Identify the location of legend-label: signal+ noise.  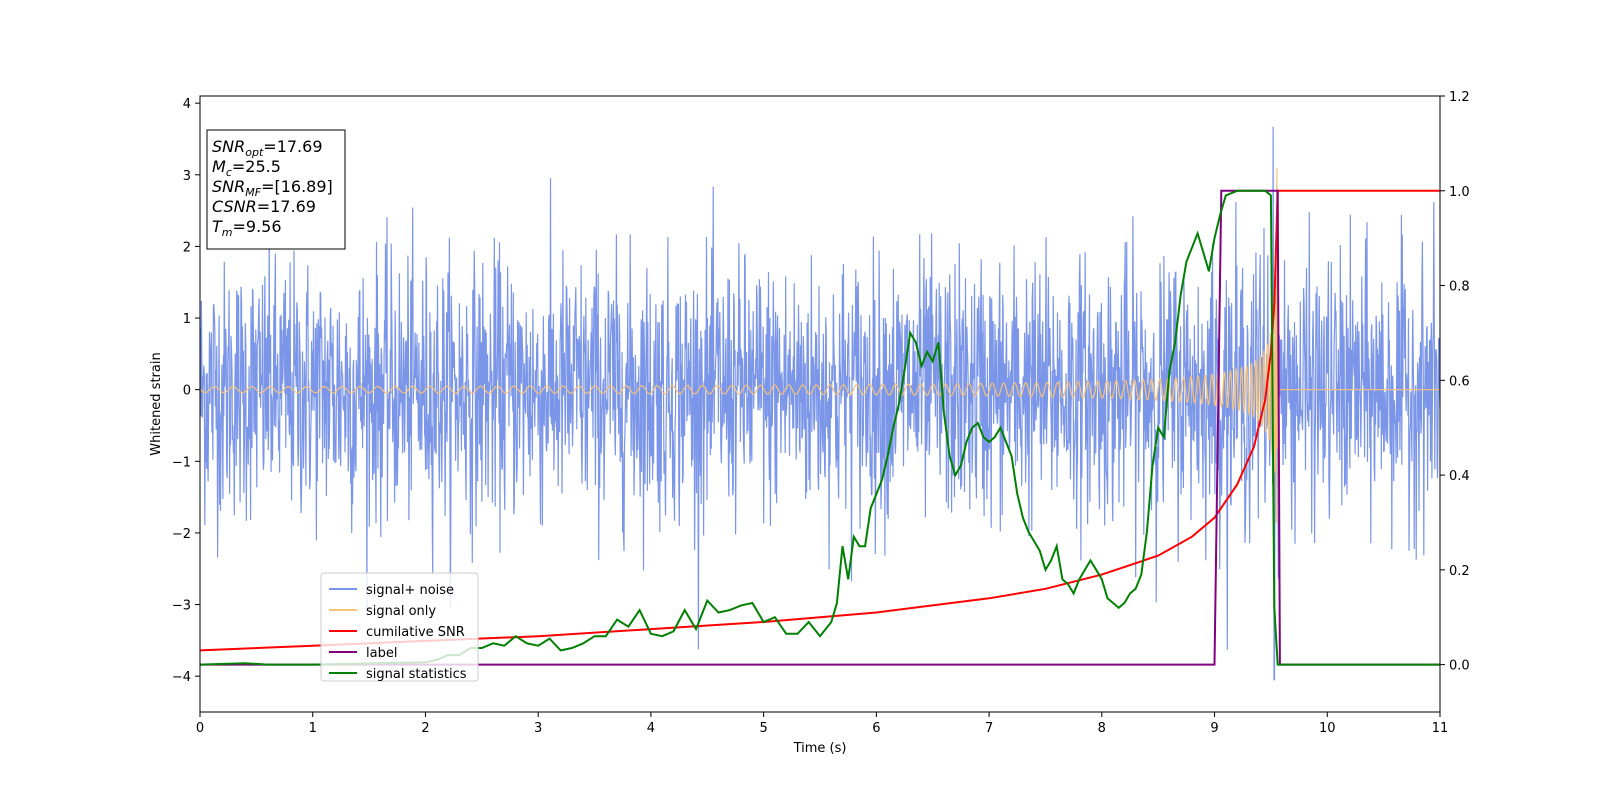
(410, 590).